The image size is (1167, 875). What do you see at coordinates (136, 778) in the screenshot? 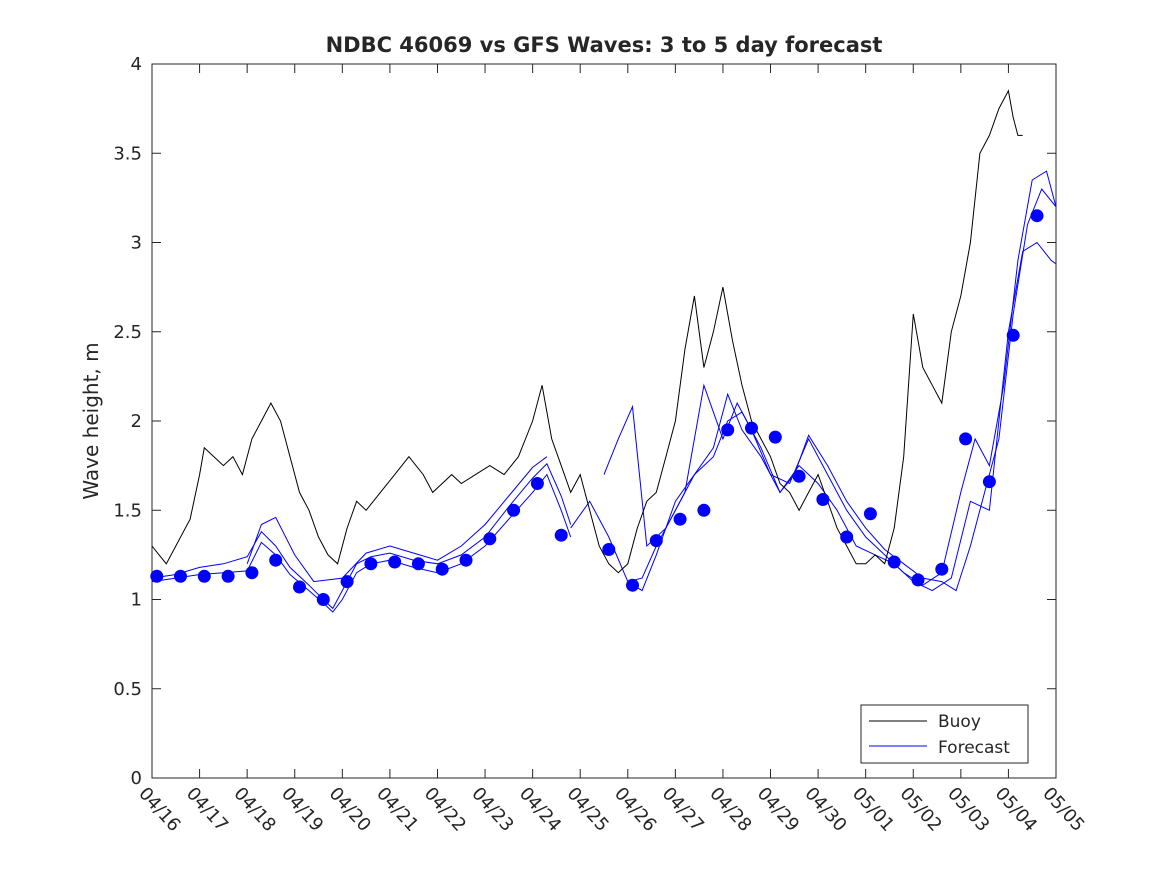
I see `y-tick-label: 0` at bounding box center [136, 778].